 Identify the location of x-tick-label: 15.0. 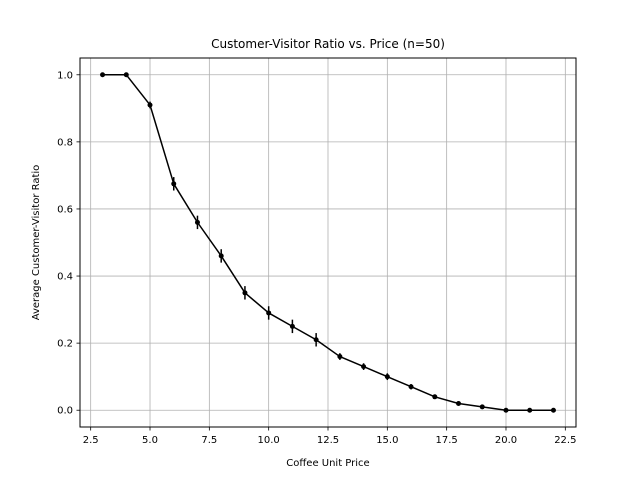
(387, 440).